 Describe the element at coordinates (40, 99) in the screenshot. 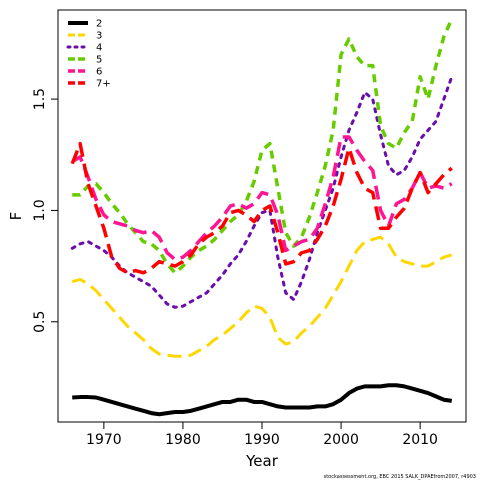

I see `y-tick-label: 1.5` at that location.